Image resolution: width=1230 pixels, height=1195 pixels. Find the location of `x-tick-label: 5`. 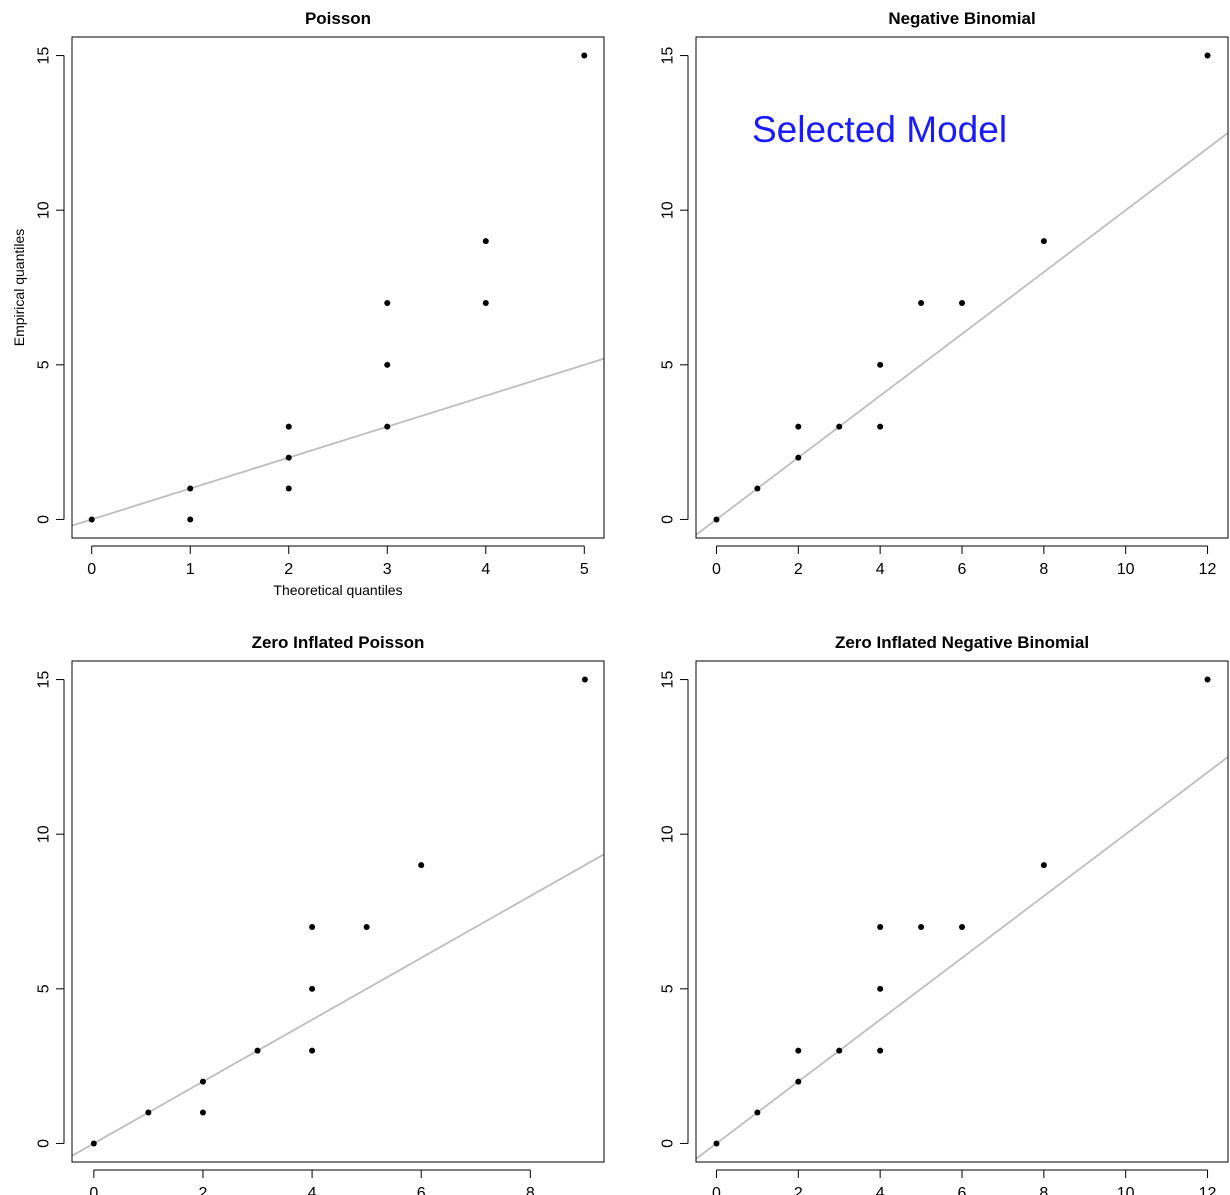

x-tick-label: 5 is located at coordinates (584, 569).